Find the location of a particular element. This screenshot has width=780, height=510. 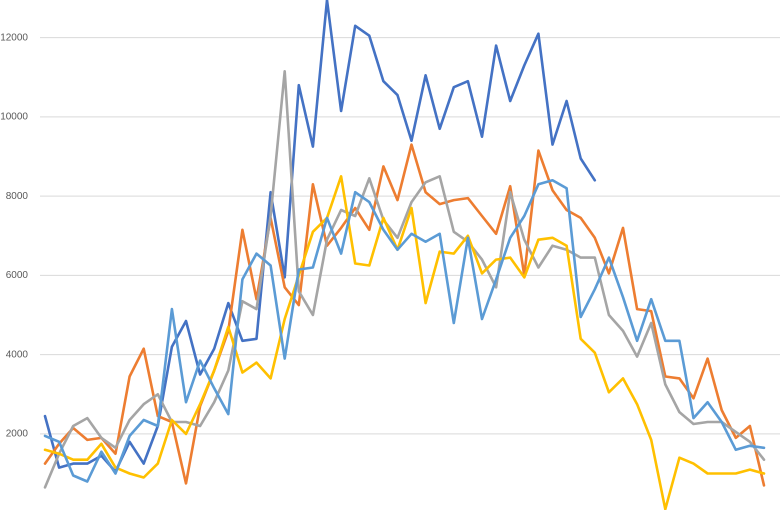

y-tick-label: 2000 is located at coordinates (17, 434).